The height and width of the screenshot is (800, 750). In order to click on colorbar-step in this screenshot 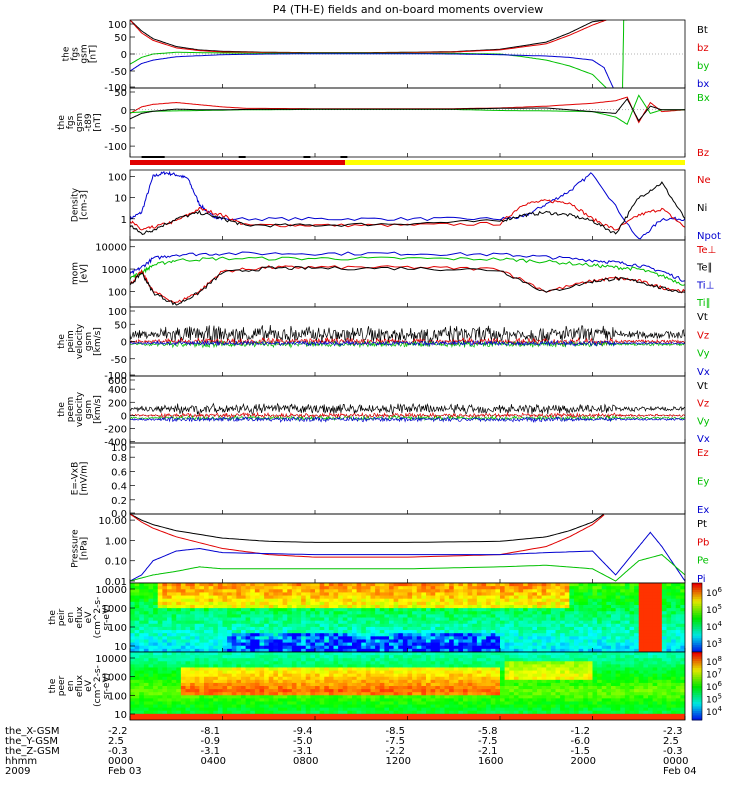, I will do `click(697, 607)`.